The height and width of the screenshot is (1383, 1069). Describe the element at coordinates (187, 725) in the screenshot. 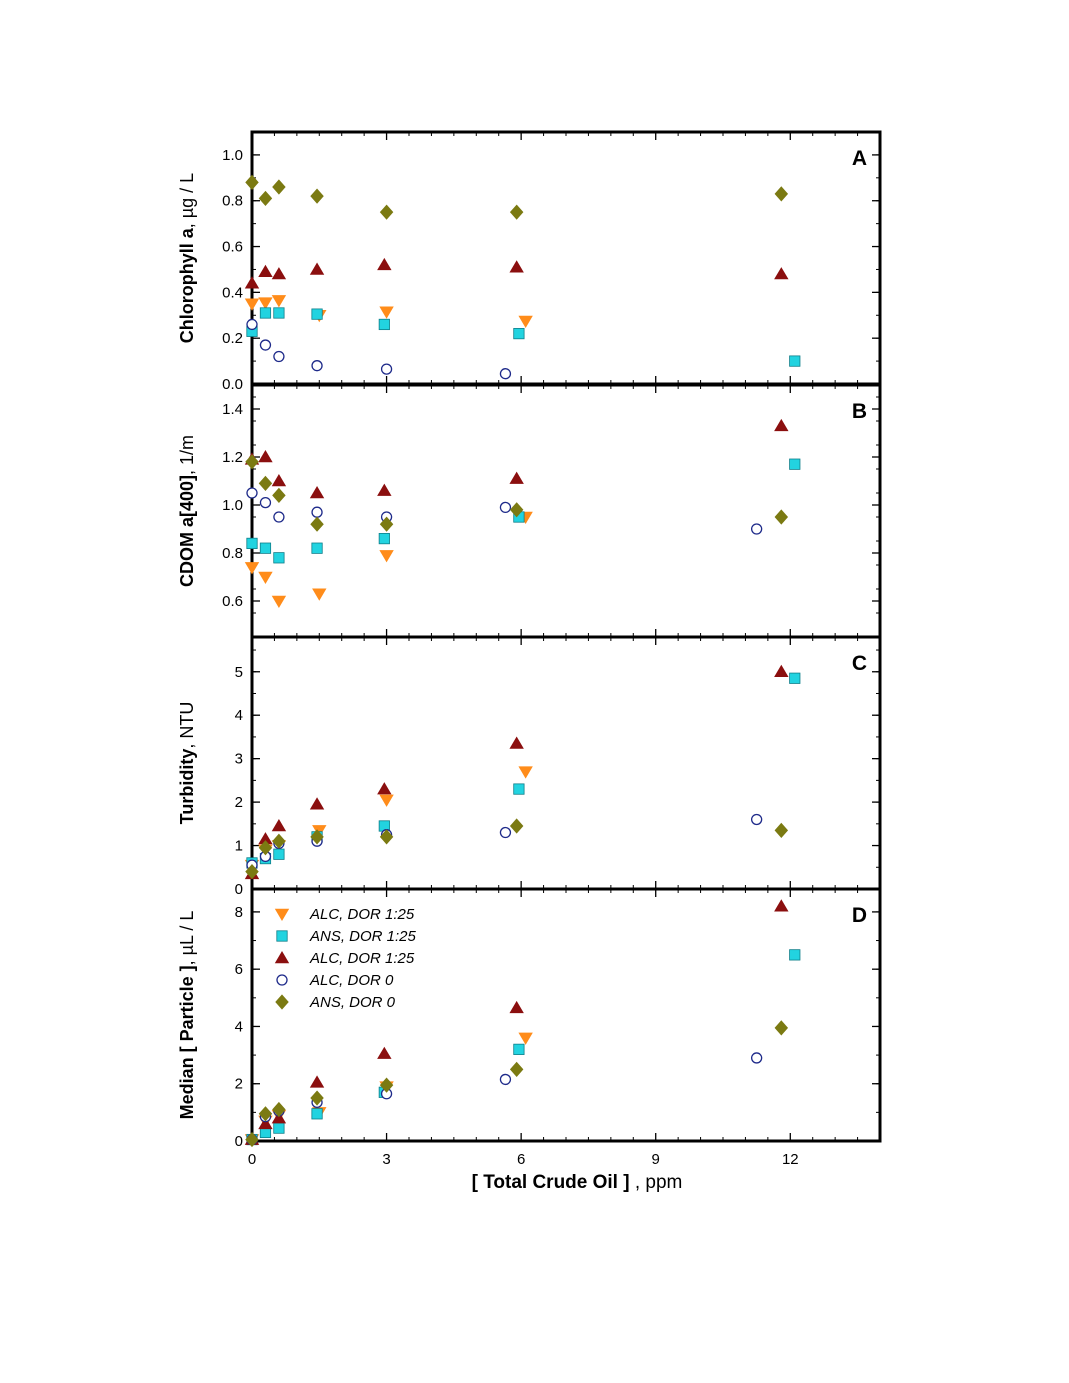

I see `y-axis-label-unit: , NTU` at that location.